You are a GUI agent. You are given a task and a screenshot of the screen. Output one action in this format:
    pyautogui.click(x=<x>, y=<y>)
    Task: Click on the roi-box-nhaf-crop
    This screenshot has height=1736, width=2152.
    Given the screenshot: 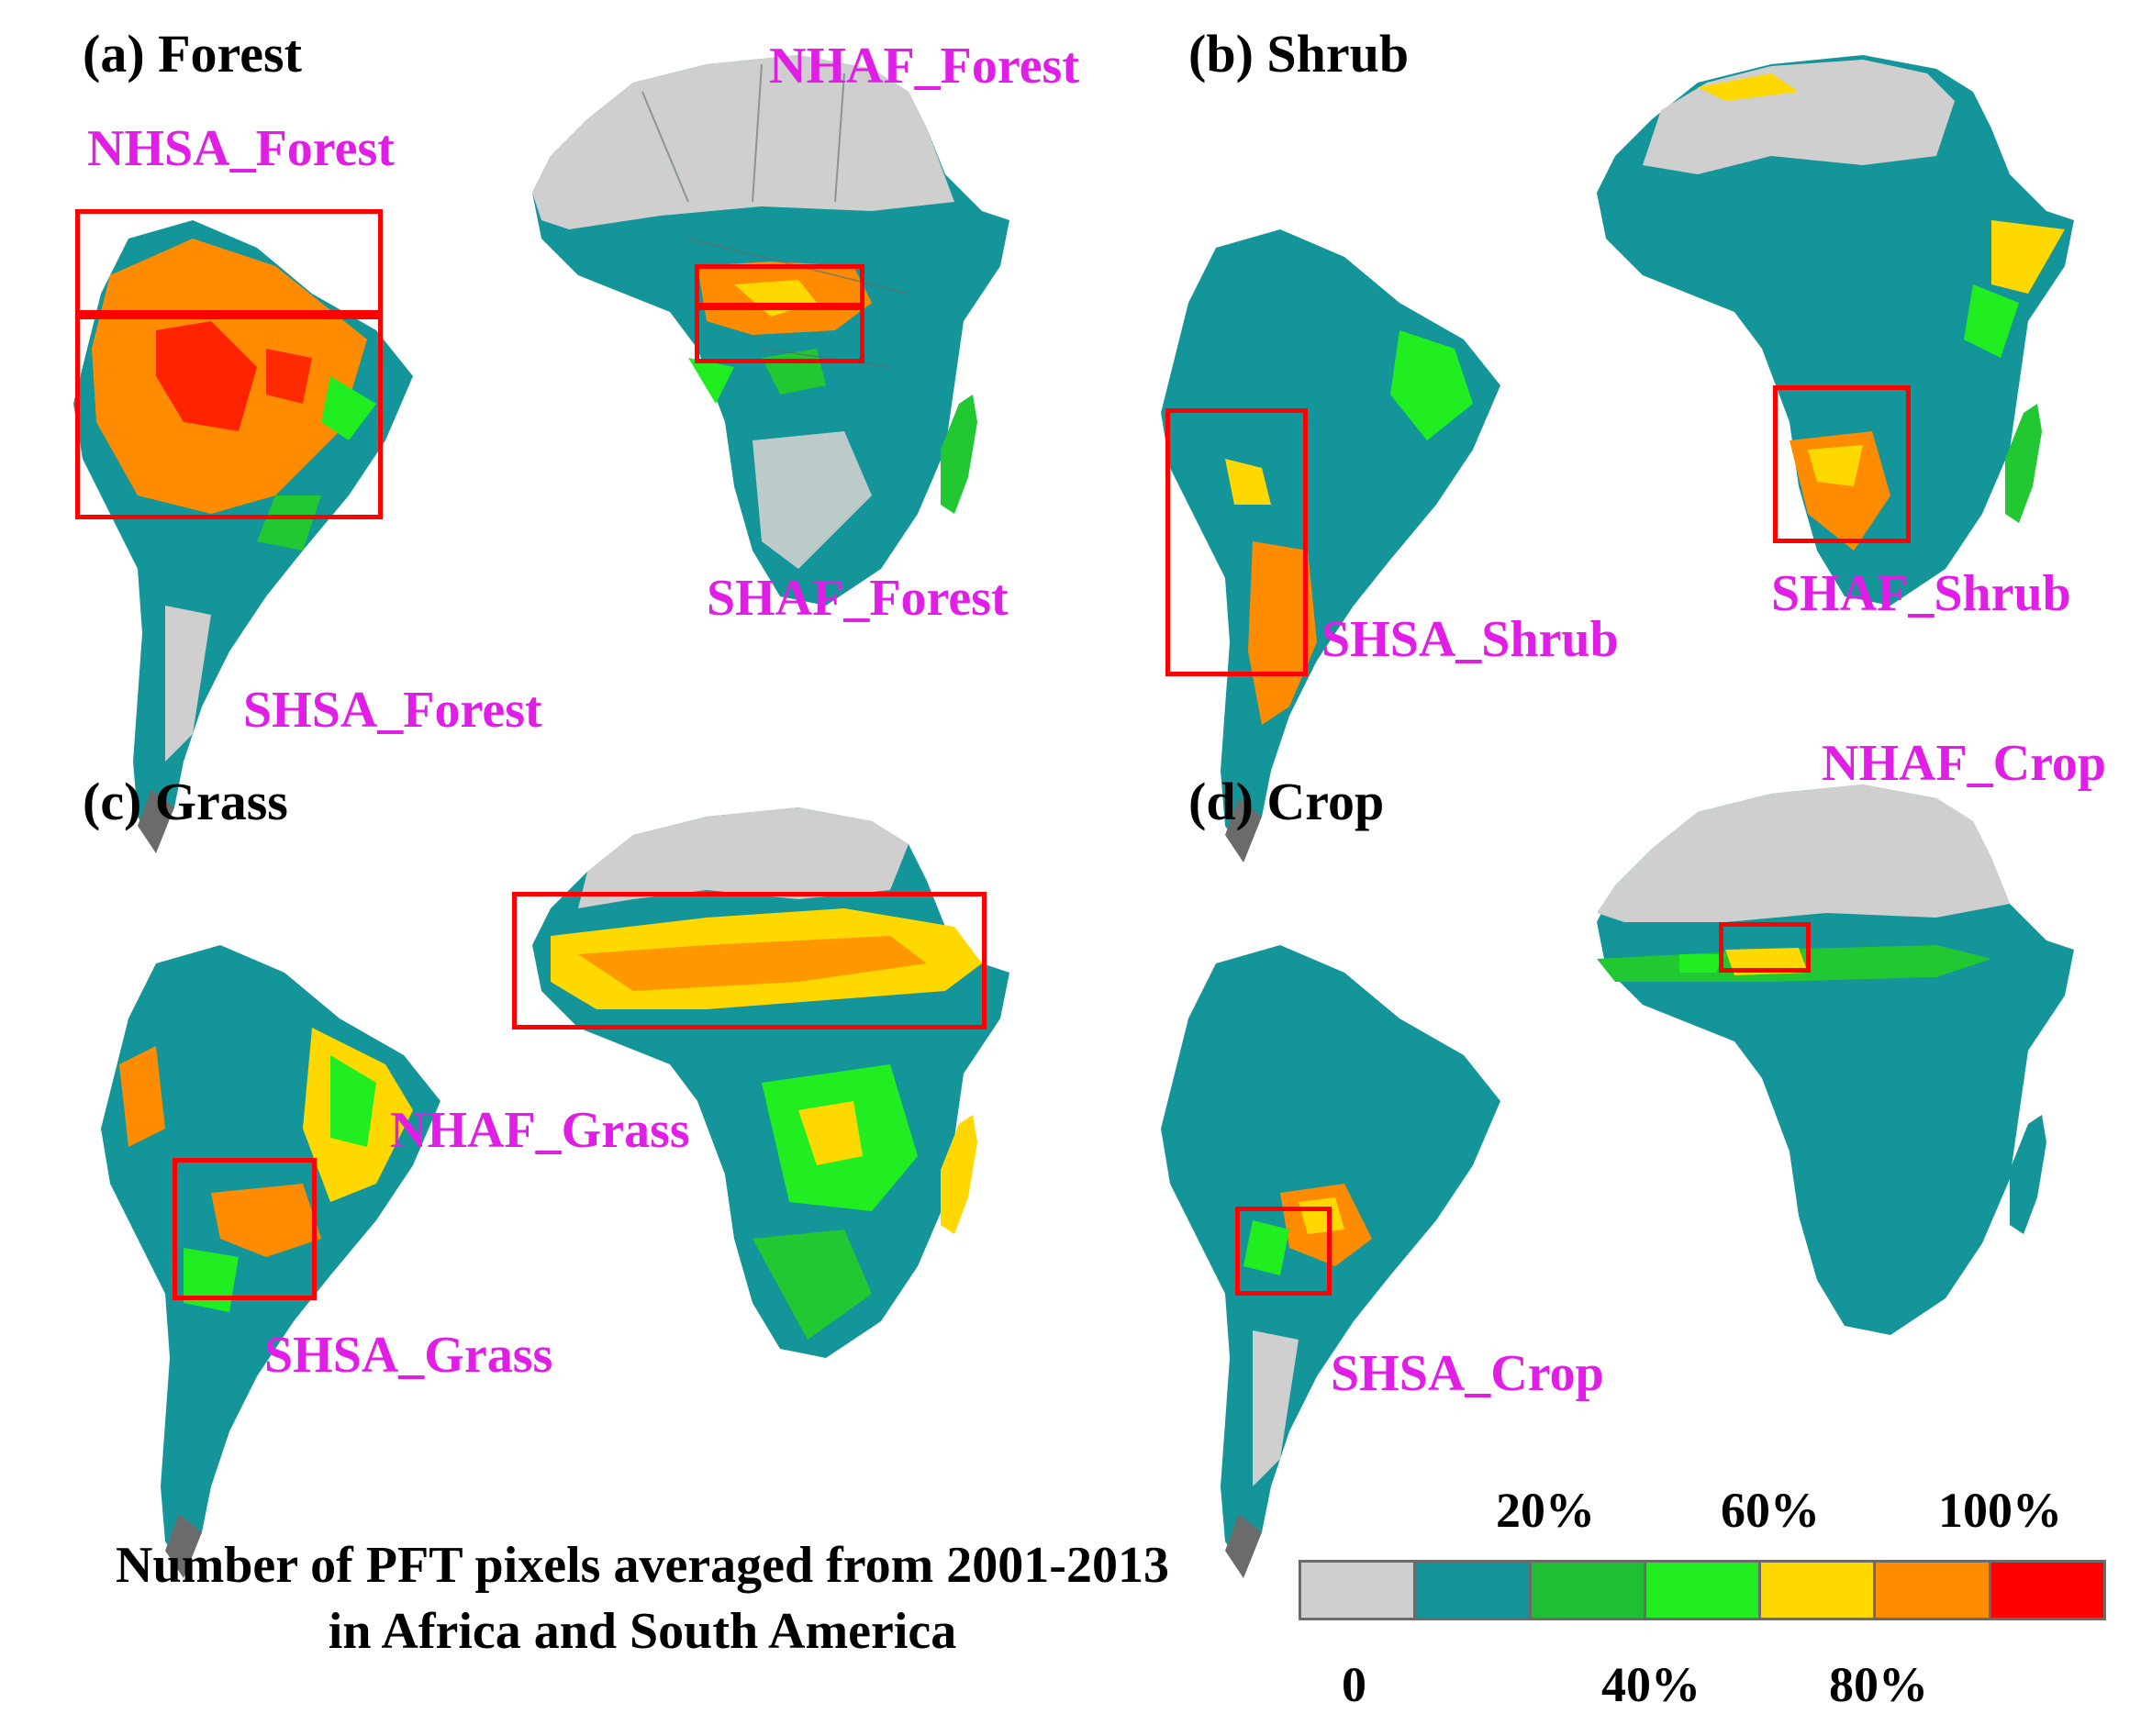 What is the action you would take?
    pyautogui.click(x=1765, y=947)
    